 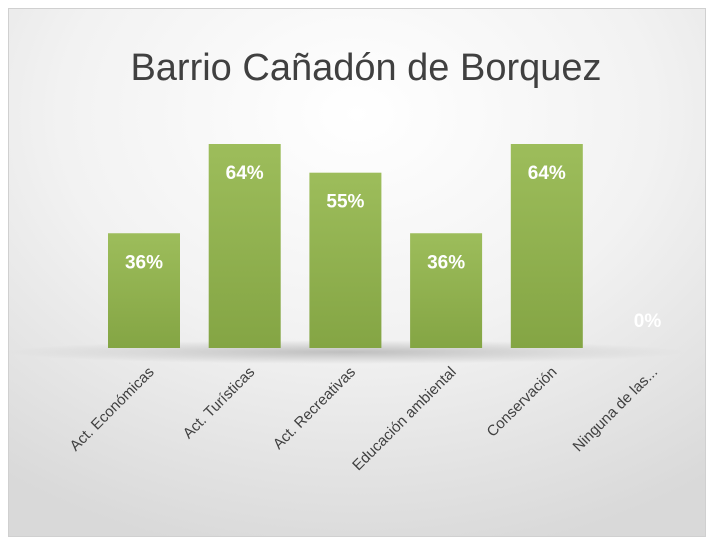 What do you see at coordinates (365, 68) in the screenshot?
I see `chart-title: Barrio Cañadón de Borquez` at bounding box center [365, 68].